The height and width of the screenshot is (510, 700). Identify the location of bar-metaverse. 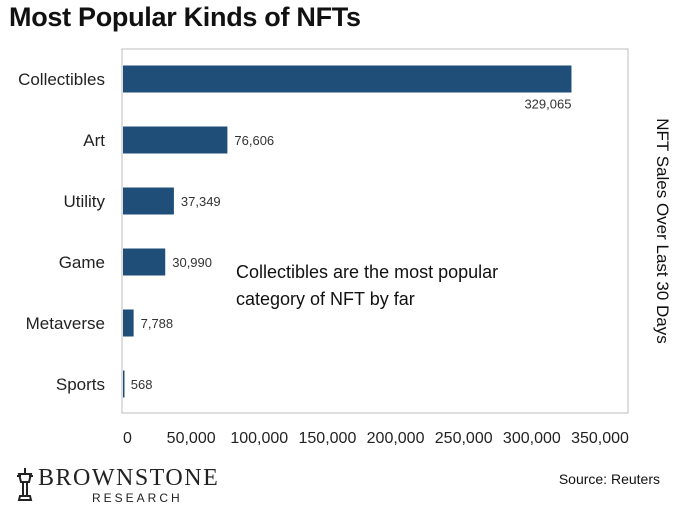
(128, 323).